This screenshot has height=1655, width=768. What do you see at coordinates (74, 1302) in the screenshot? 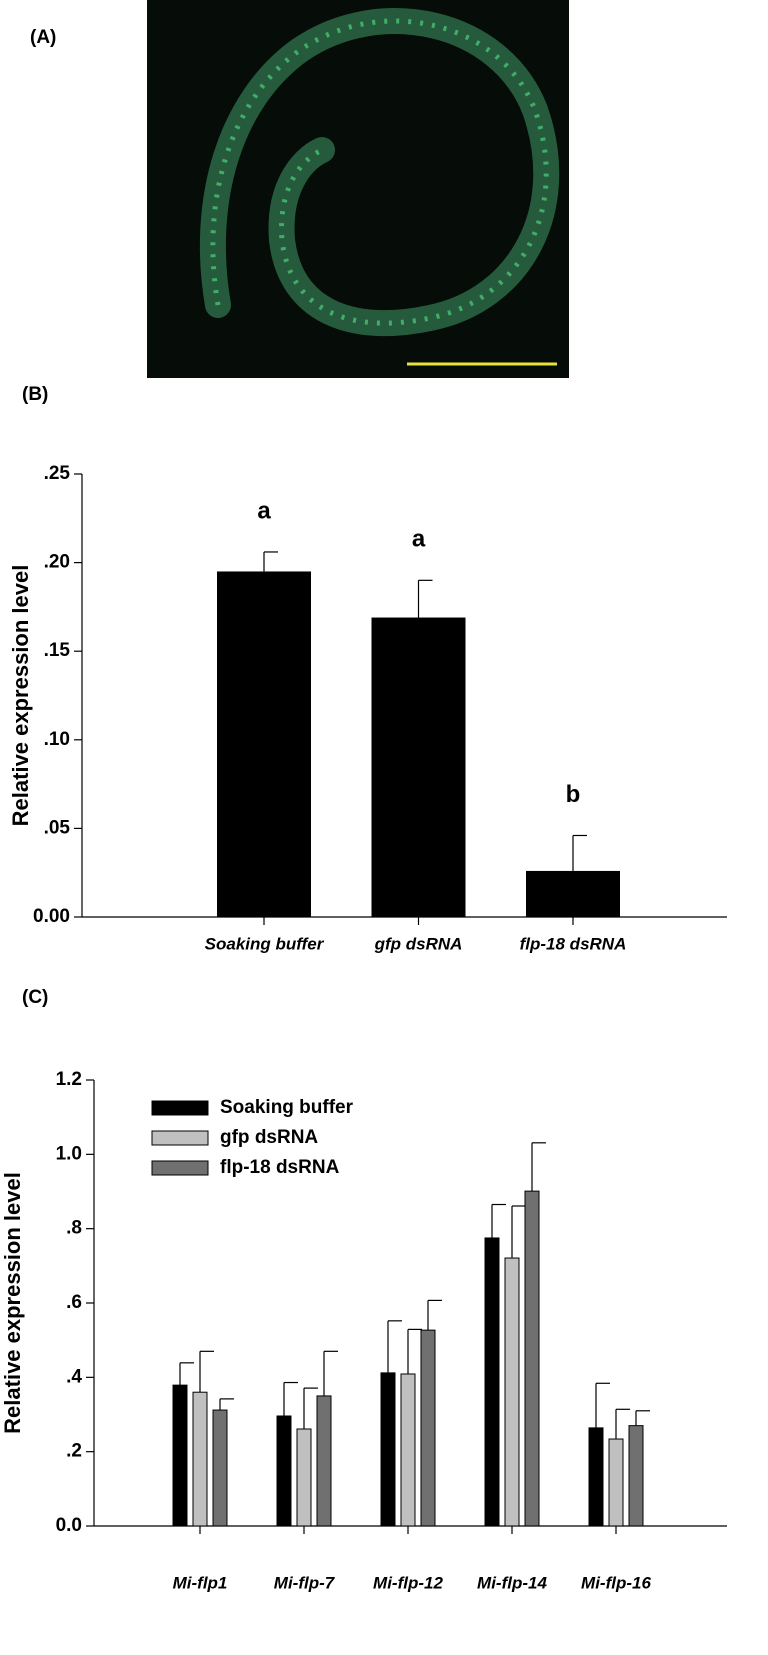
I see `y-tick-label: .6` at bounding box center [74, 1302].